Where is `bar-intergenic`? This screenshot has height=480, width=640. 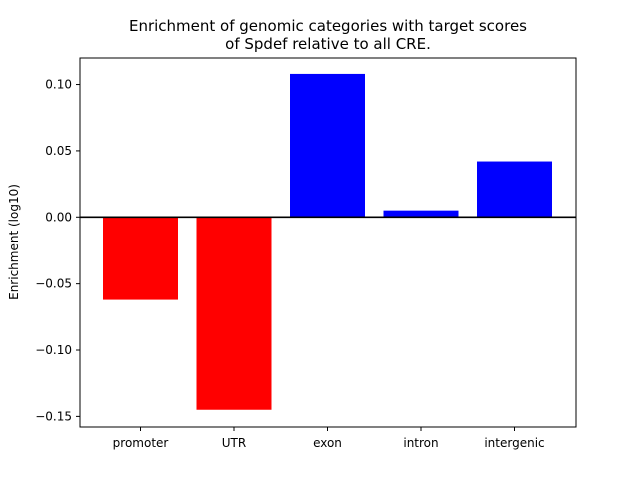
bar-intergenic is located at coordinates (514, 189).